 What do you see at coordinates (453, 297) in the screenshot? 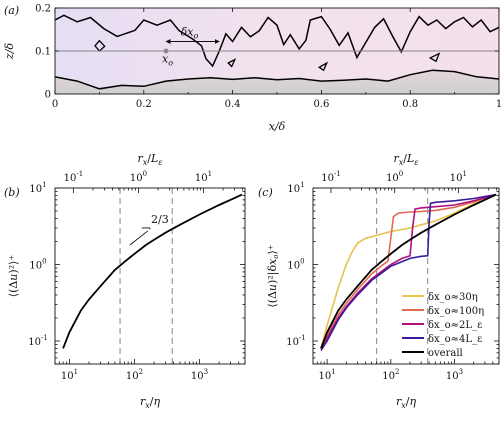
I see `legend-label: δx_o≈30η` at bounding box center [453, 297].